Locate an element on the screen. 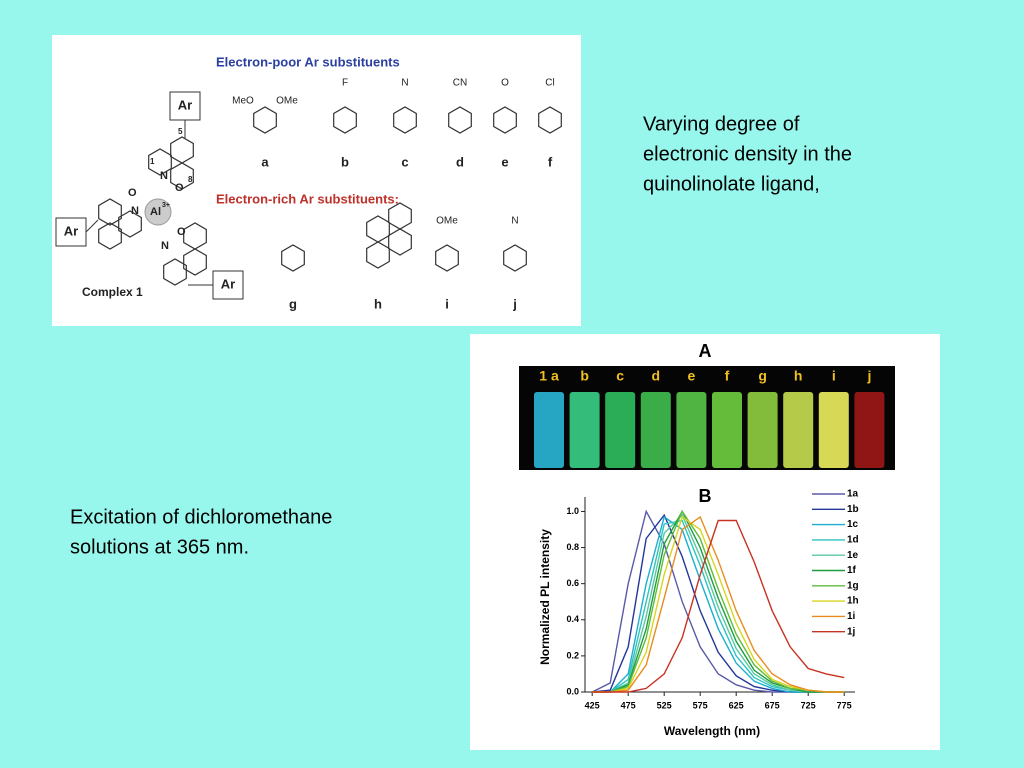 The image size is (1024, 768). metal: Al is located at coordinates (155, 212).